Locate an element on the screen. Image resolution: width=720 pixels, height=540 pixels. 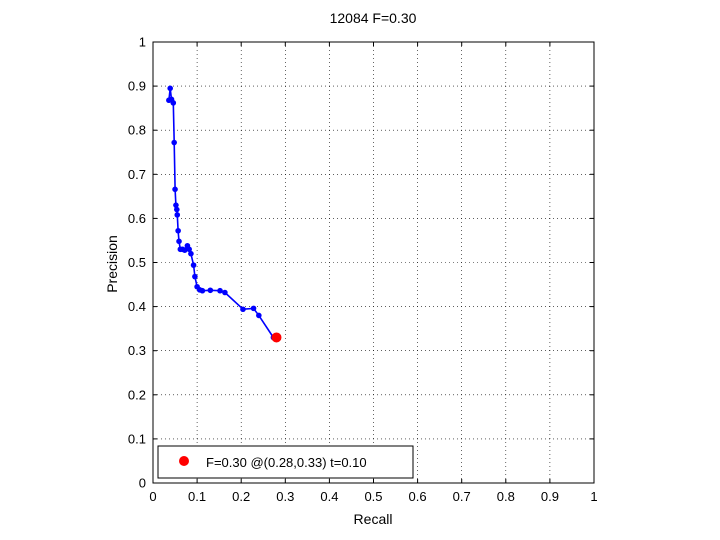
x-tick-label: 0.5 is located at coordinates (373, 496).